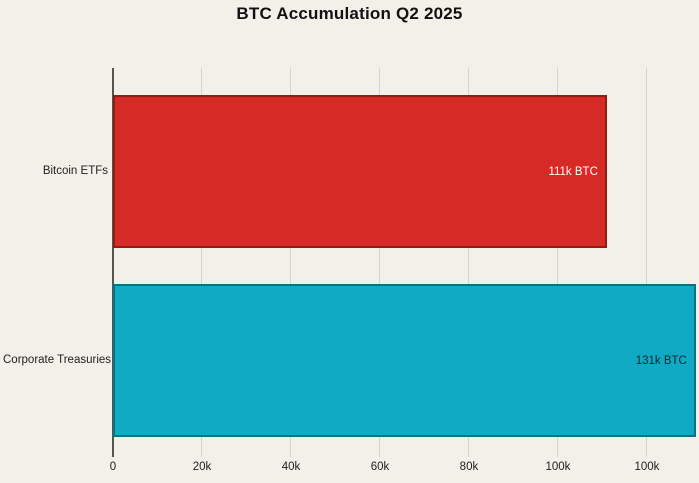  Describe the element at coordinates (113, 467) in the screenshot. I see `x-tick-label: 0` at that location.